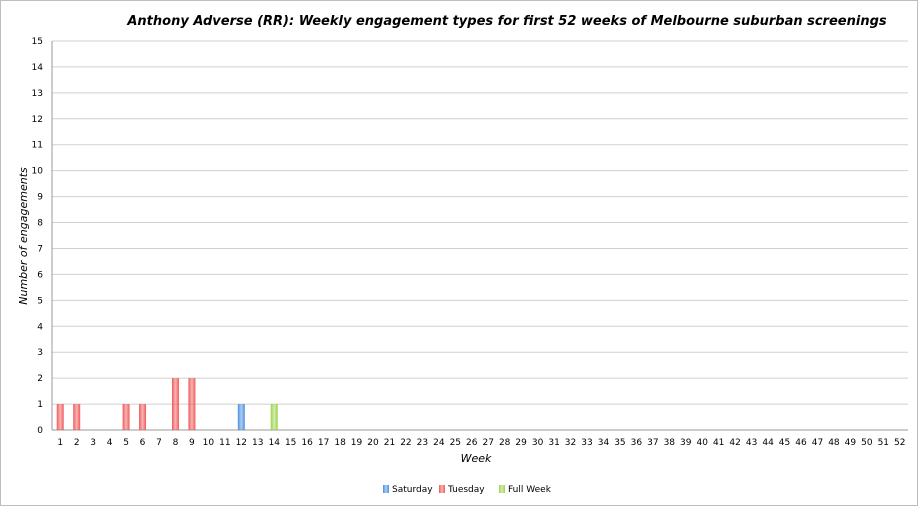 Image resolution: width=918 pixels, height=506 pixels. I want to click on y-tick-label: 8, so click(40, 224).